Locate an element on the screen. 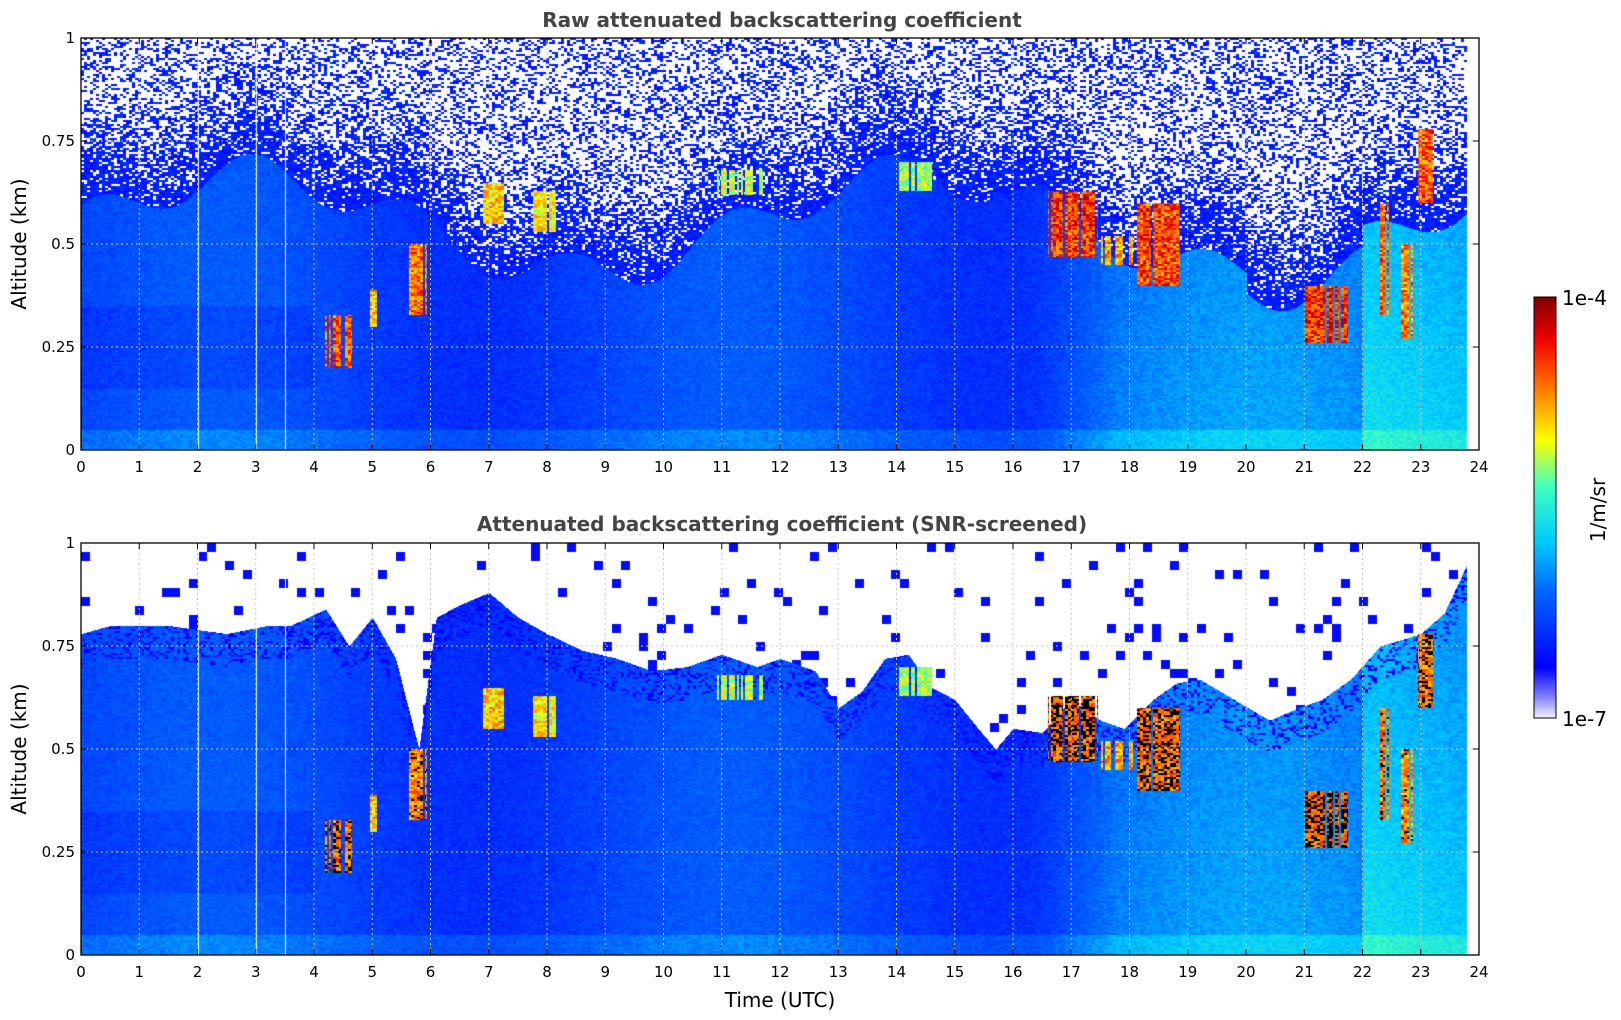 This screenshot has width=1621, height=1020. x-axis-label: Time (UTC) is located at coordinates (780, 1000).